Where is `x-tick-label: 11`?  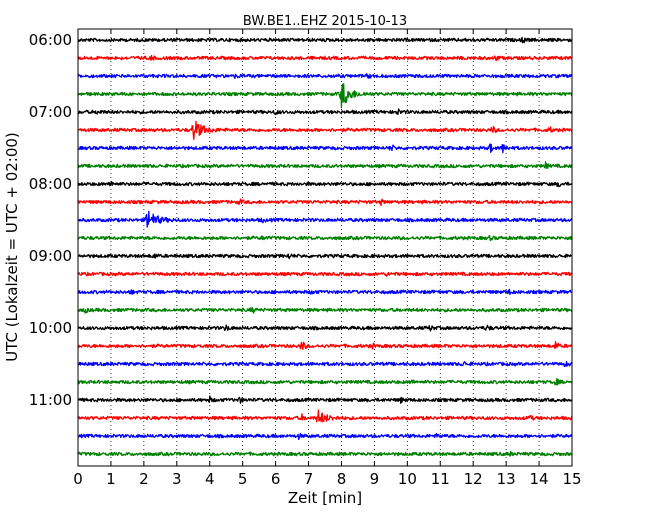
x-tick-label: 11 is located at coordinates (440, 479).